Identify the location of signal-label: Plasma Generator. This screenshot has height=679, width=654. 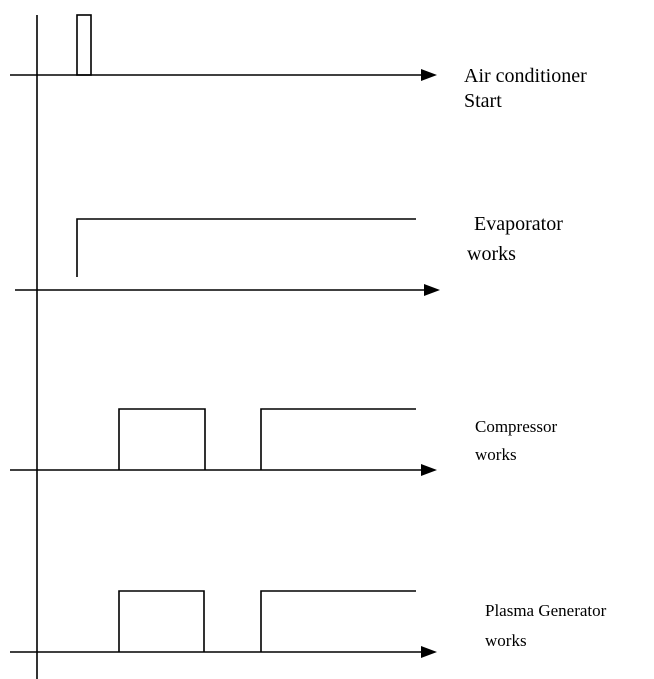
(546, 610).